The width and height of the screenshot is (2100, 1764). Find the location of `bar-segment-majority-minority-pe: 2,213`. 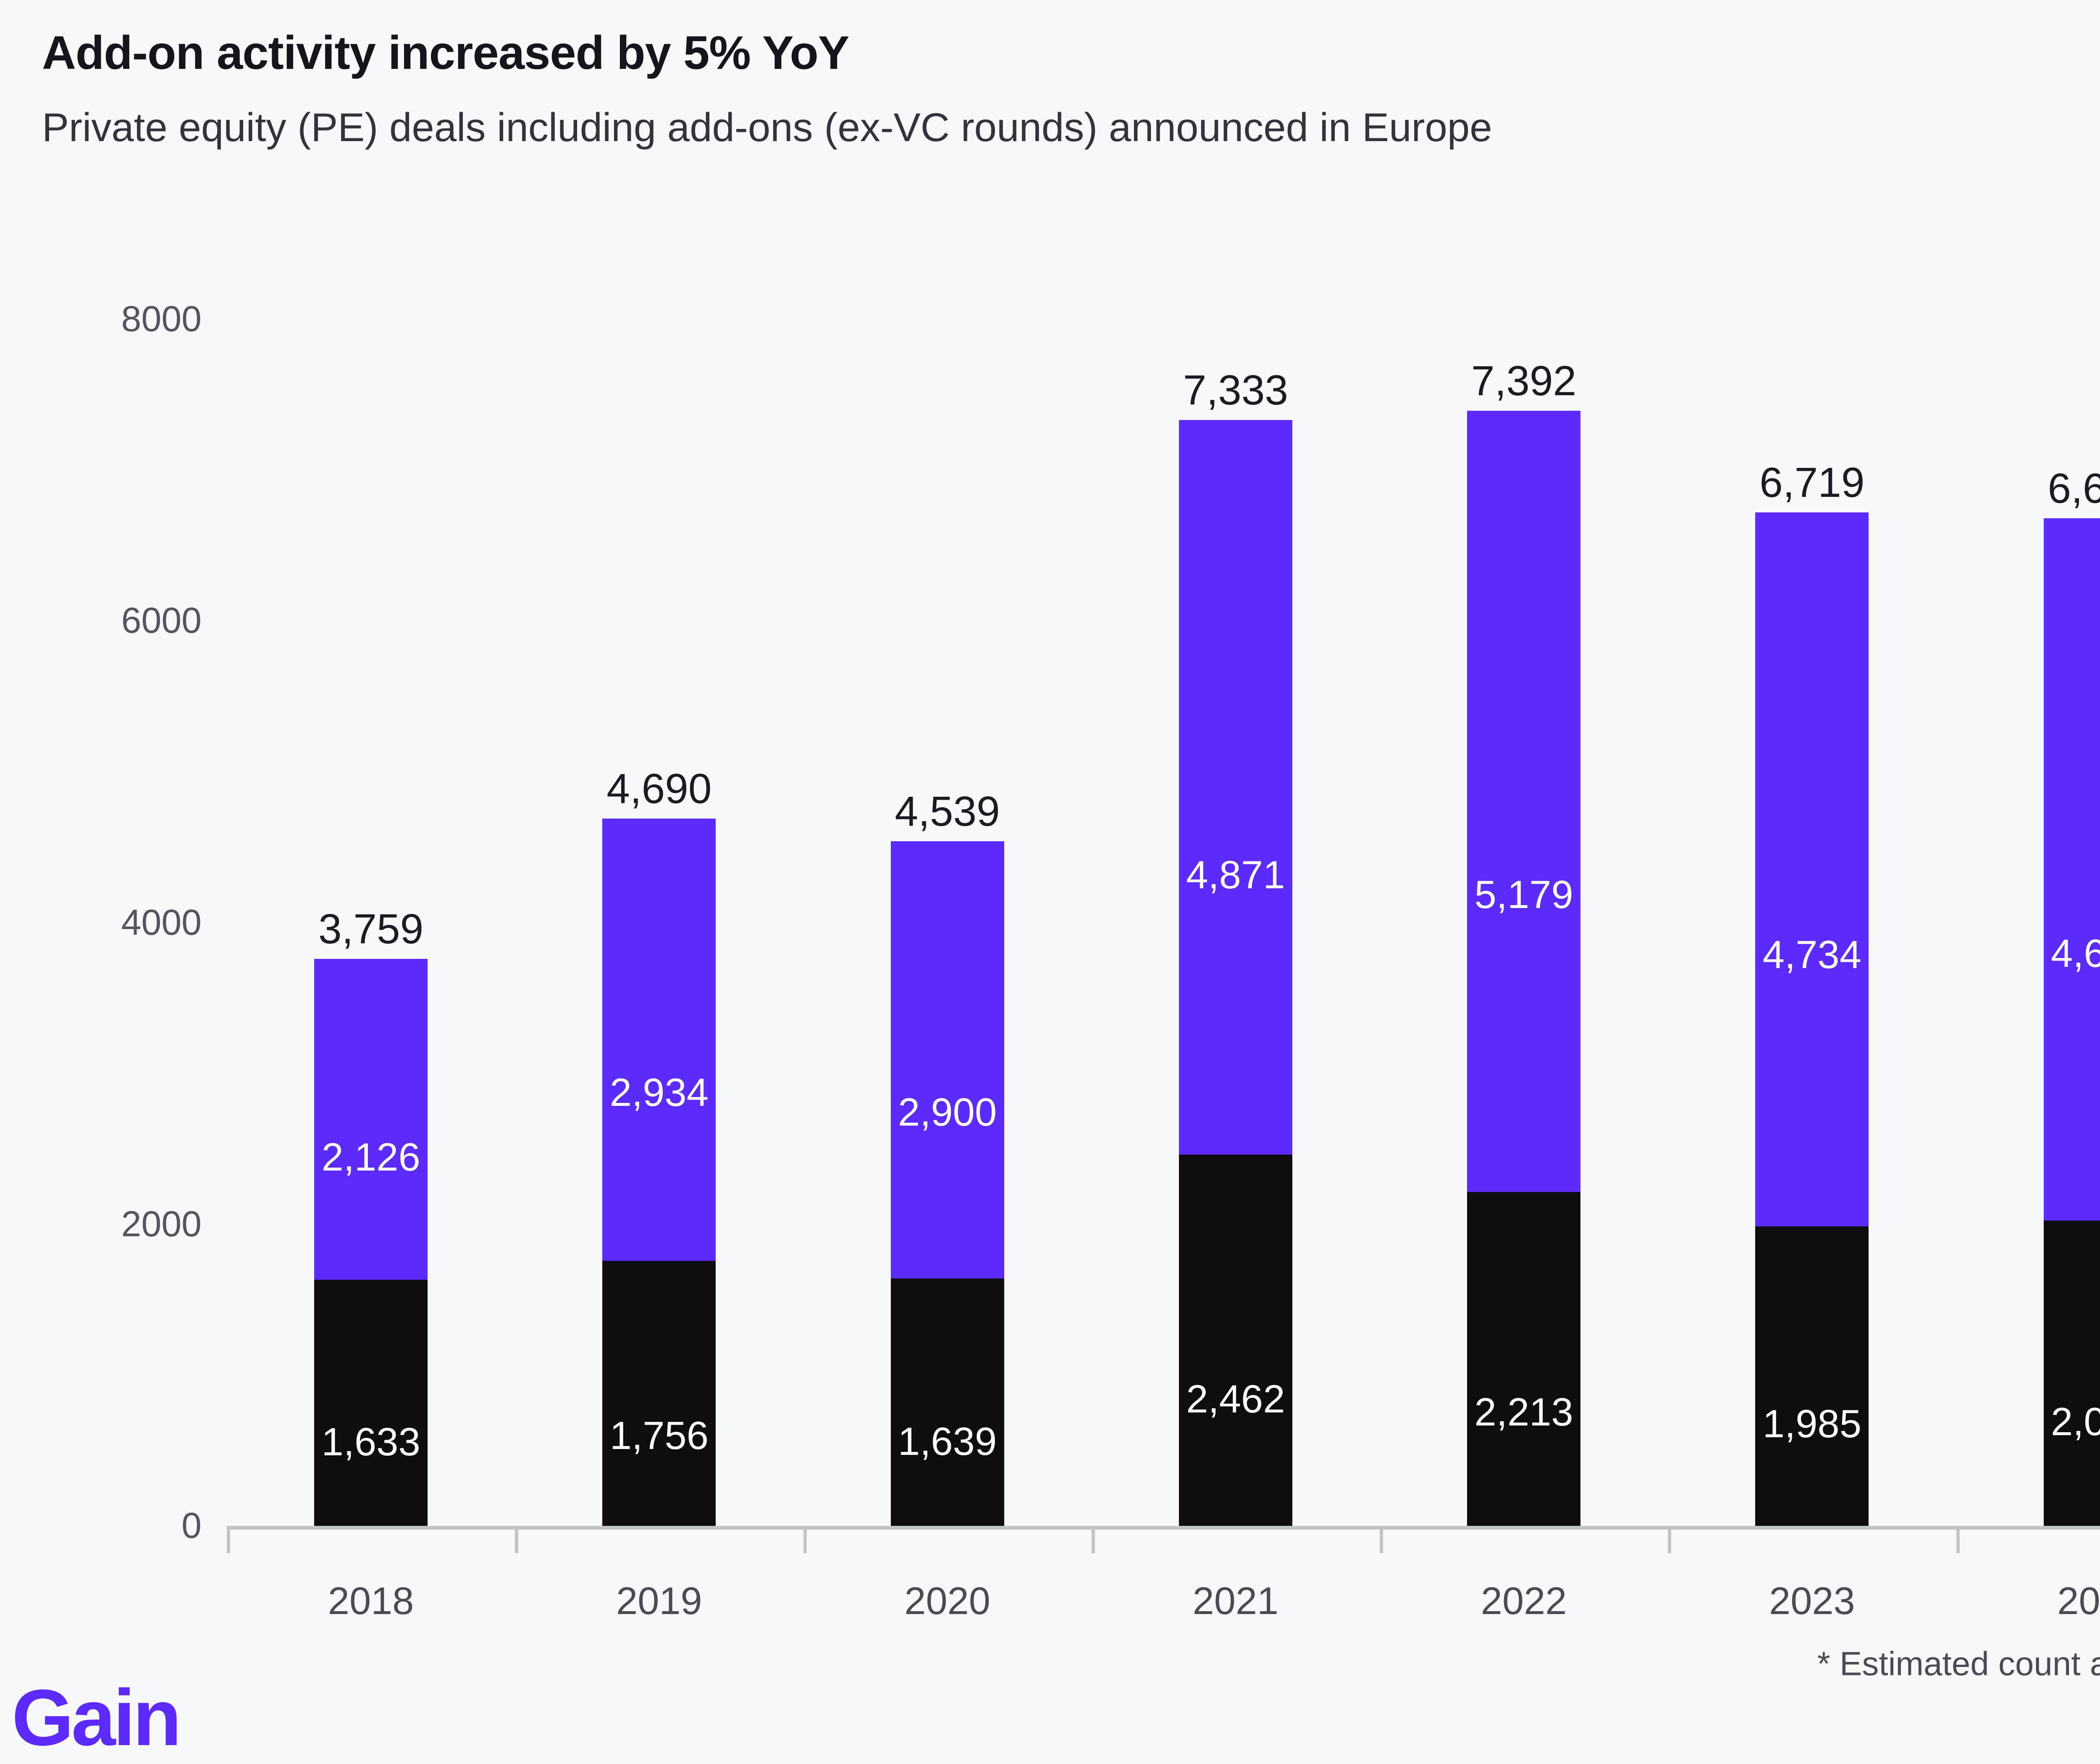

bar-segment-majority-minority-pe: 2,213 is located at coordinates (1524, 1359).